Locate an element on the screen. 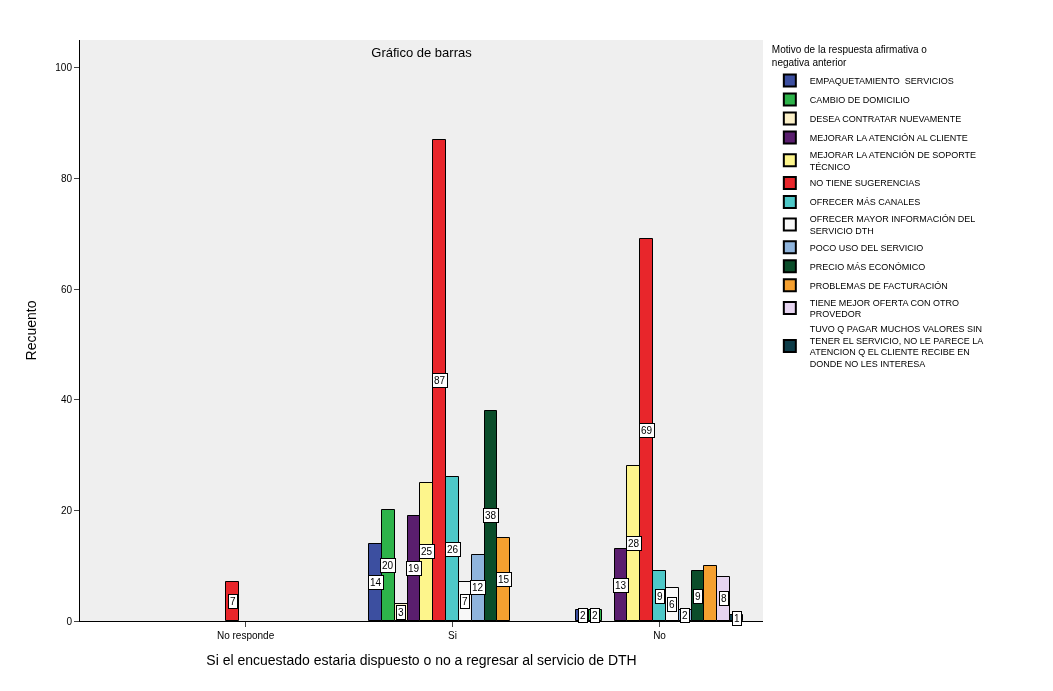  y-tick-label: 80 is located at coordinates (66, 178).